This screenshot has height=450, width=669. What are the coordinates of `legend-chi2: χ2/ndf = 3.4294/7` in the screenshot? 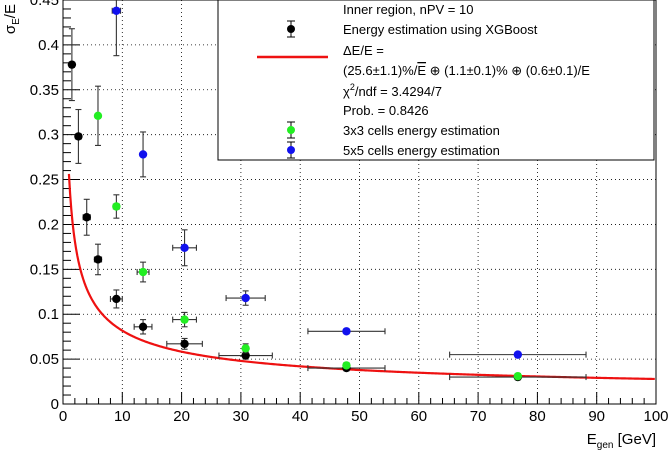 It's located at (392, 90).